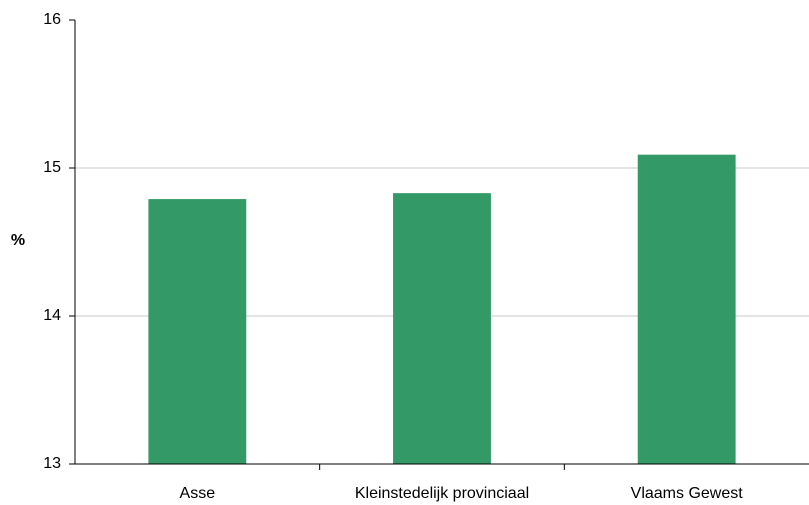  What do you see at coordinates (18, 240) in the screenshot?
I see `y-axis-label: %` at bounding box center [18, 240].